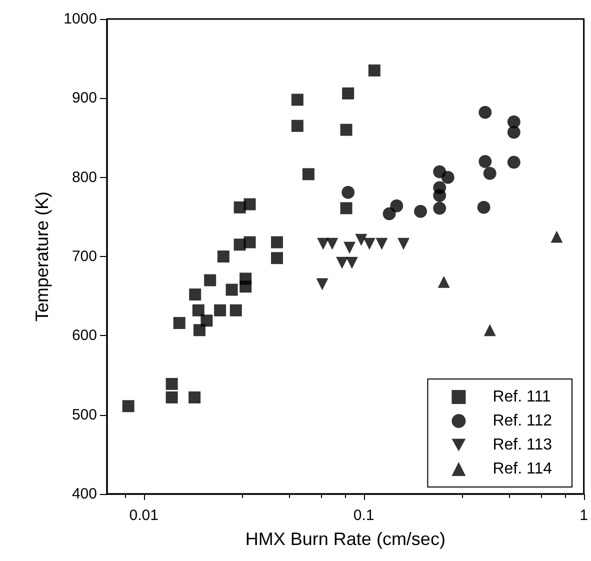 Image resolution: width=591 pixels, height=561 pixels. What do you see at coordinates (345, 539) in the screenshot?
I see `x-axis-title: HMX Burn Rate (cm/sec)` at bounding box center [345, 539].